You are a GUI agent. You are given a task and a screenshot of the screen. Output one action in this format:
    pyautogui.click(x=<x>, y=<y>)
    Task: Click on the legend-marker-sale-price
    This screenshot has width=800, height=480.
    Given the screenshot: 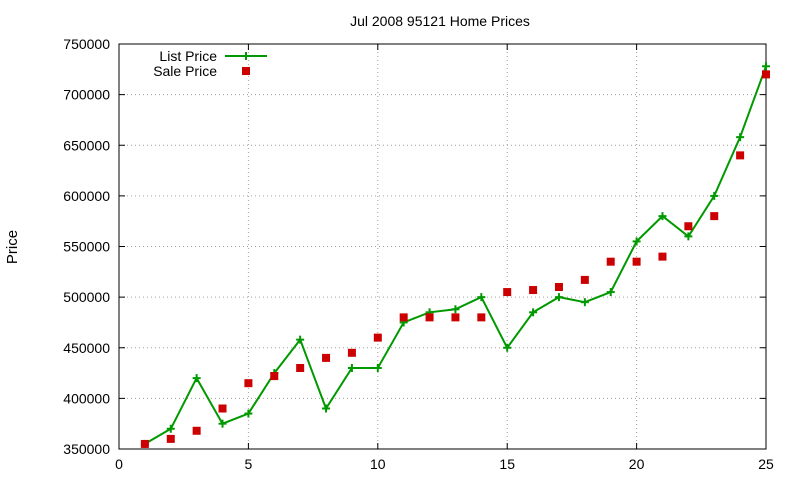 What is the action you would take?
    pyautogui.click(x=246, y=71)
    